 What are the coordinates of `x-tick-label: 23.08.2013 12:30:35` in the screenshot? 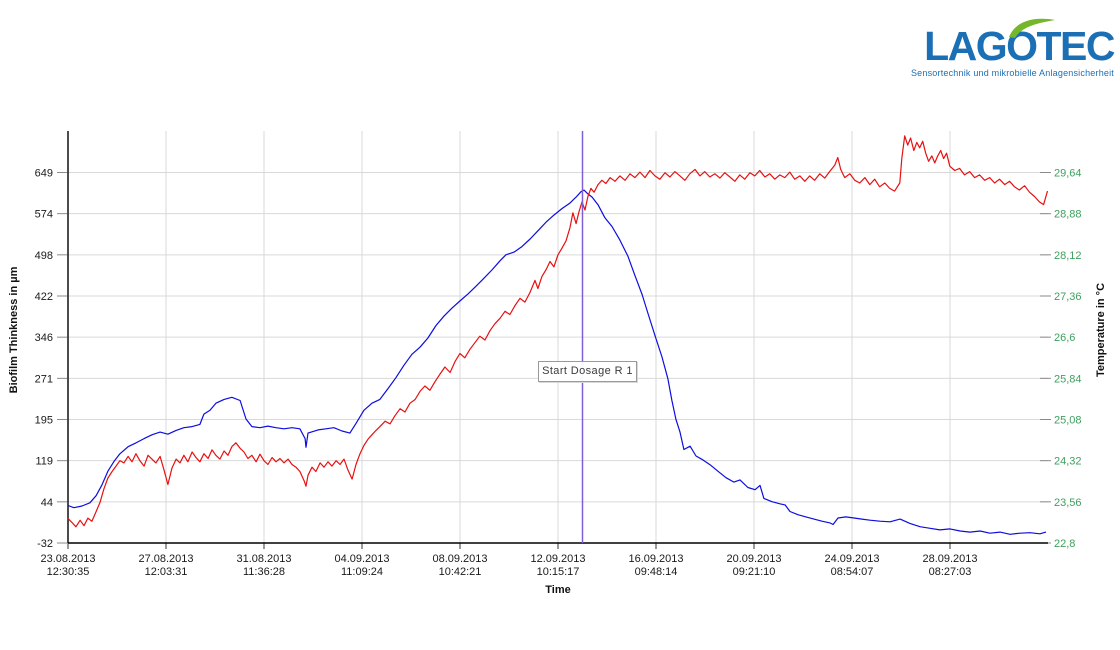 It's located at (67, 565).